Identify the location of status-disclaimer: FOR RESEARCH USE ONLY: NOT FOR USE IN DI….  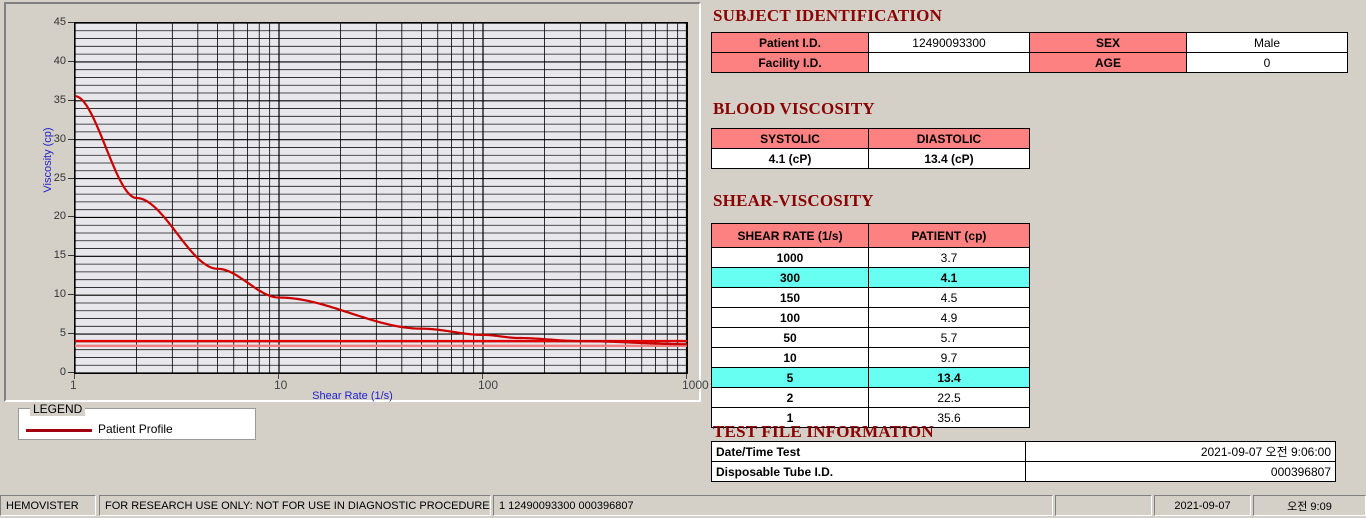
(295, 505).